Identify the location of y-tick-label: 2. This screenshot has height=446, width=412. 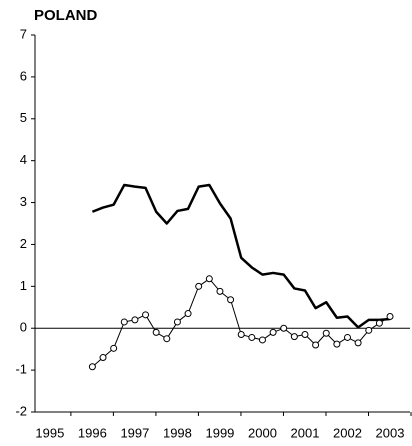
(23, 243).